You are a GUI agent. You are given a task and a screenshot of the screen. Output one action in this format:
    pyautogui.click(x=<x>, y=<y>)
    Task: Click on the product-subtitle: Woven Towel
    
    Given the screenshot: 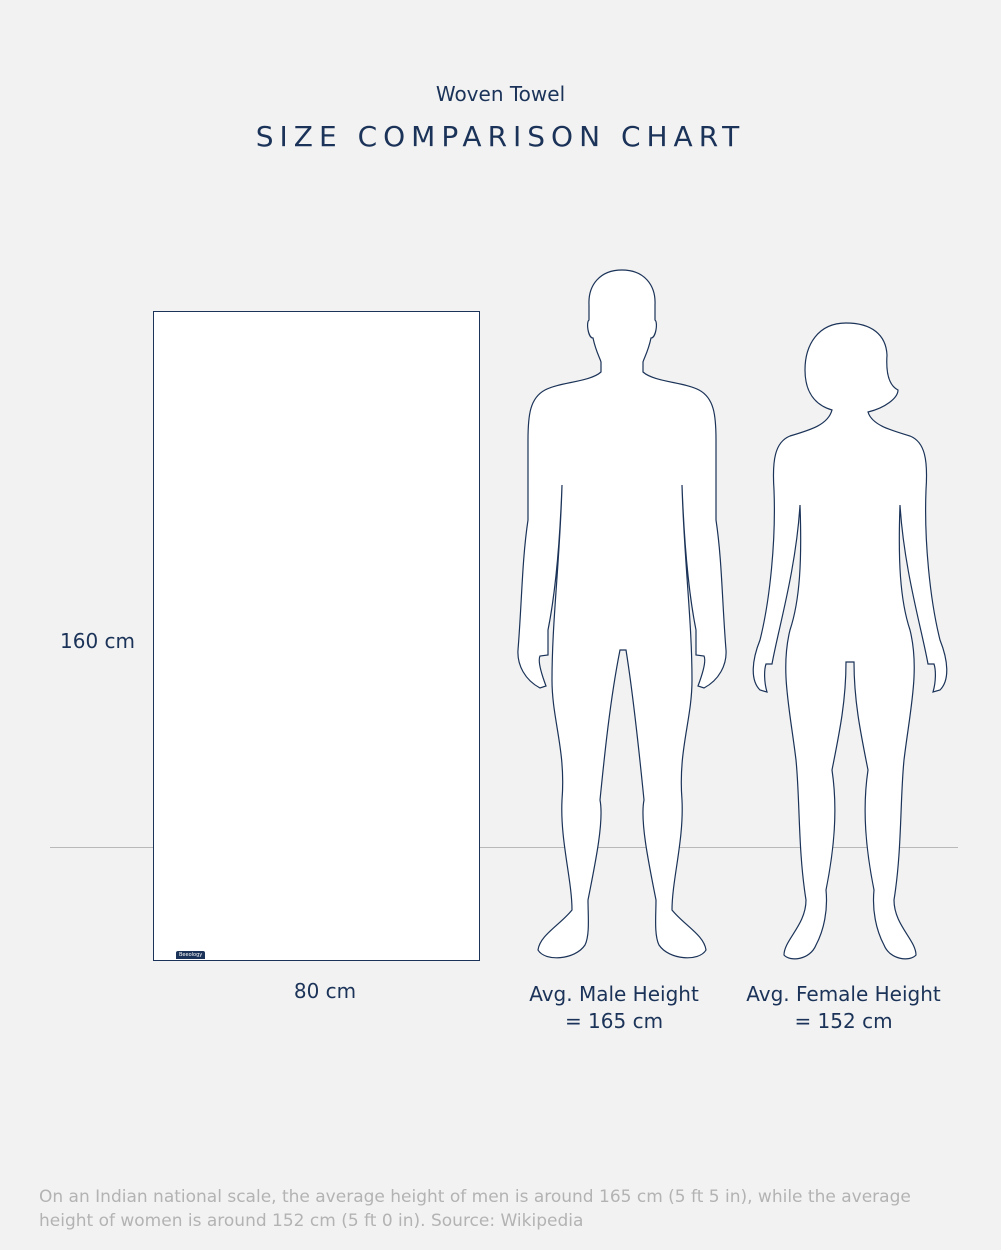 What is the action you would take?
    pyautogui.click(x=500, y=94)
    